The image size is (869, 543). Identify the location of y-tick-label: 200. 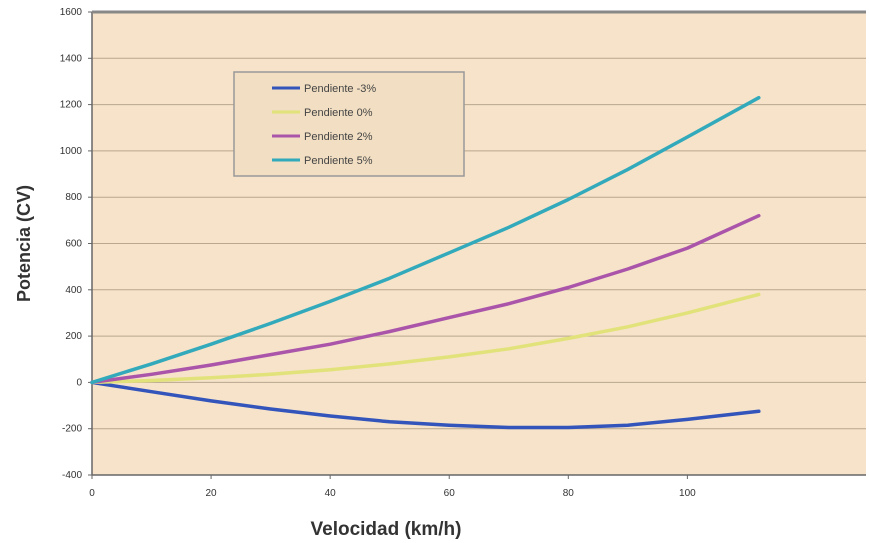
(73, 336).